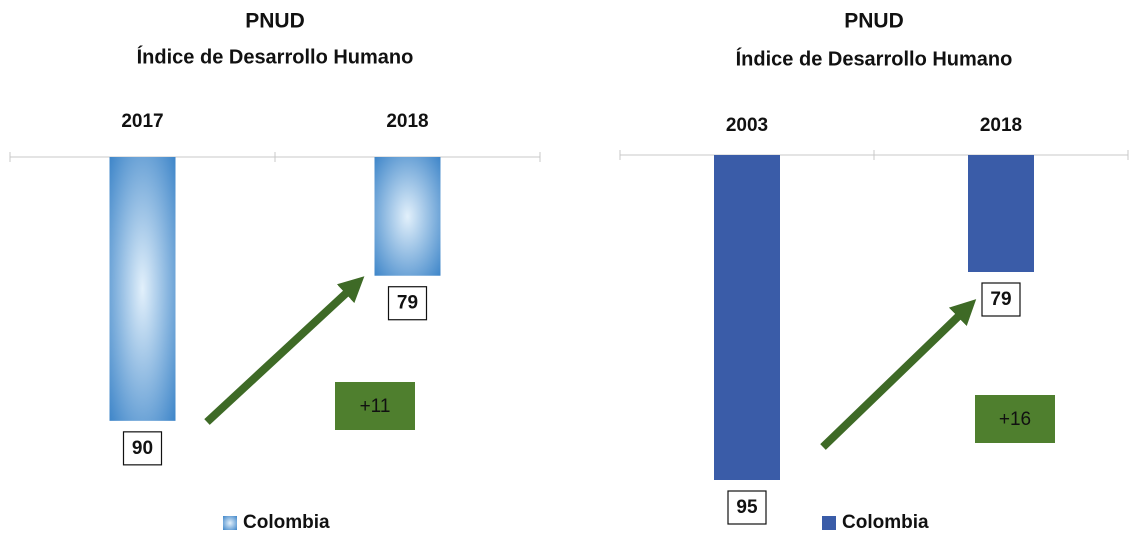 The height and width of the screenshot is (533, 1133). Describe the element at coordinates (747, 125) in the screenshot. I see `category-label: 2003` at that location.